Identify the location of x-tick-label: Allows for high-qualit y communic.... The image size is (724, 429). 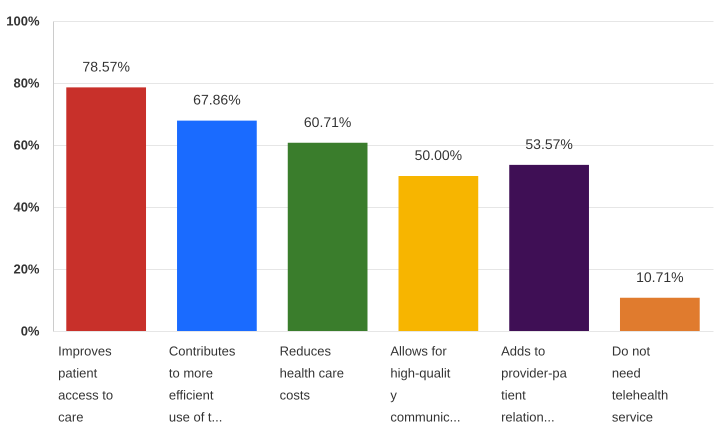
(425, 384).